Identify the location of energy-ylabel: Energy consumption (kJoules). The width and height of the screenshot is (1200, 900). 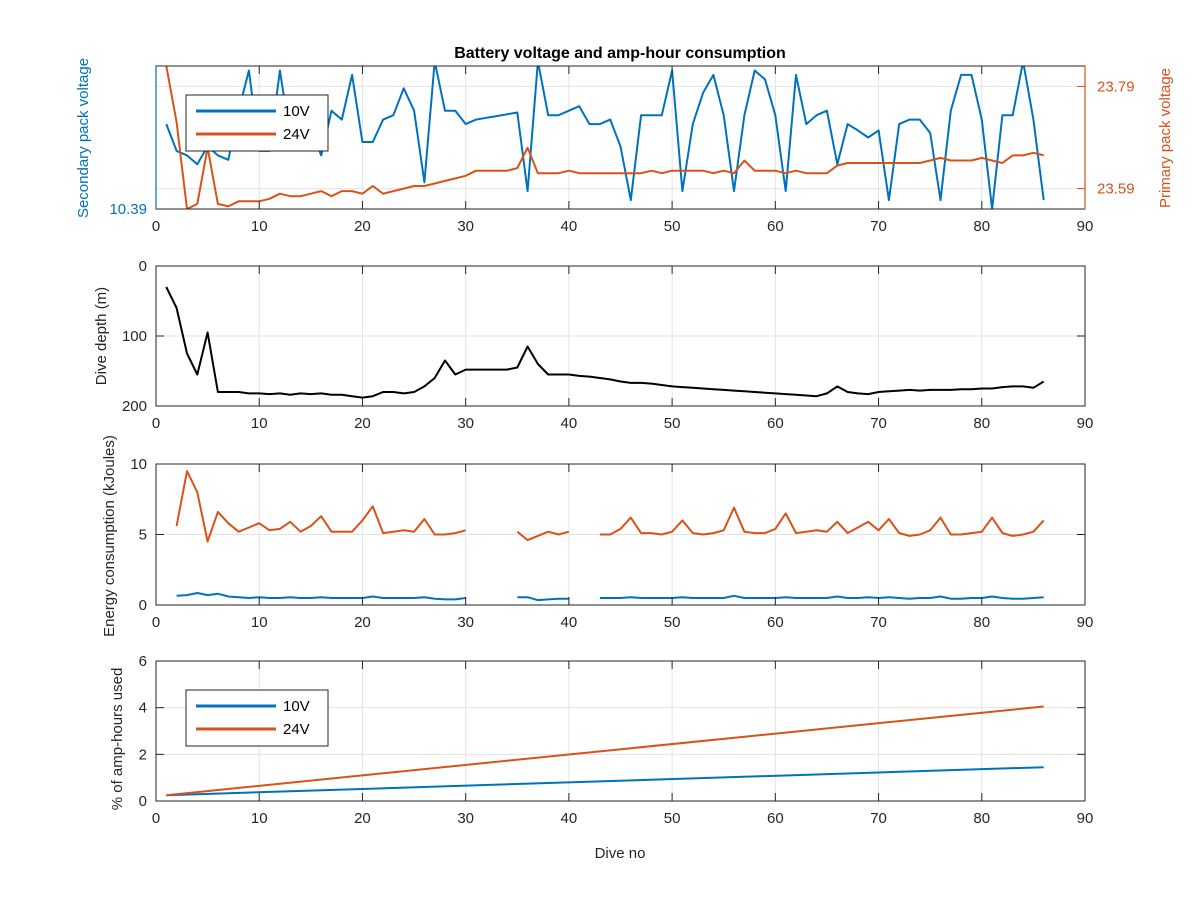
(109, 536).